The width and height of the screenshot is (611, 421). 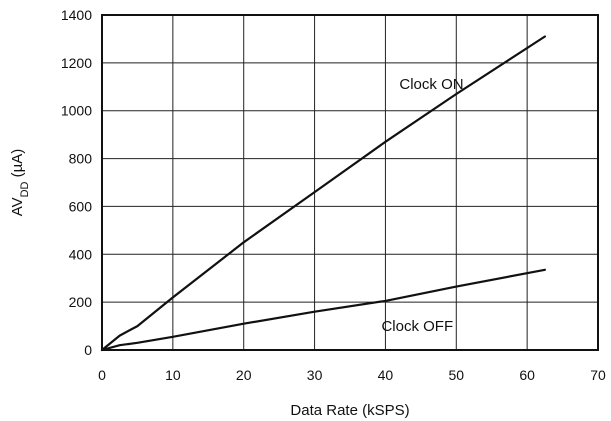 What do you see at coordinates (244, 375) in the screenshot?
I see `x-tick-label: 20` at bounding box center [244, 375].